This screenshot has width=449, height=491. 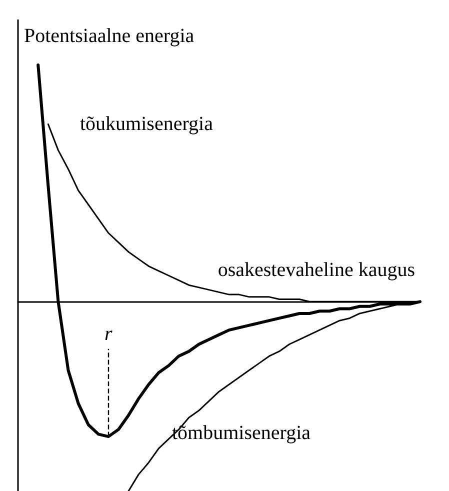 I want to click on series-label: tõmbumisenergia, so click(x=241, y=433).